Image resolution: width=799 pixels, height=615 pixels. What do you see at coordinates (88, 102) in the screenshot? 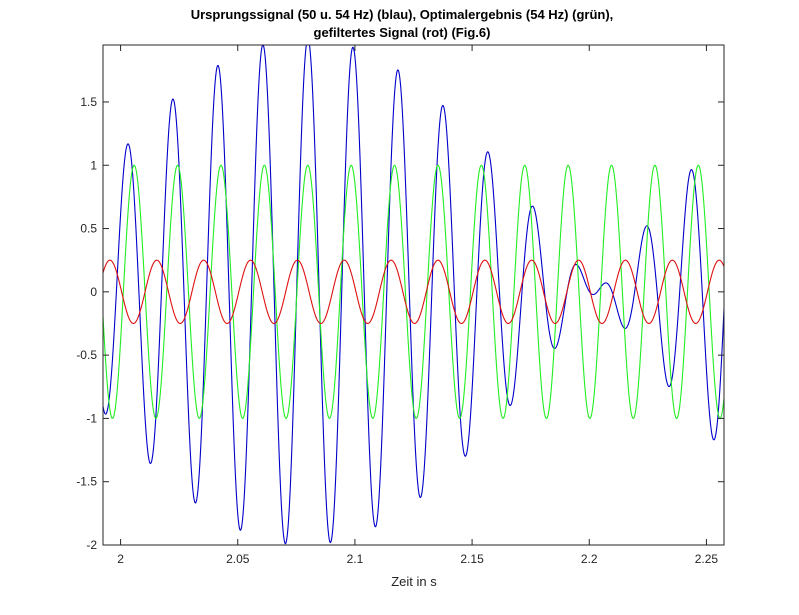
I see `y-tick-label: 1.5` at bounding box center [88, 102].